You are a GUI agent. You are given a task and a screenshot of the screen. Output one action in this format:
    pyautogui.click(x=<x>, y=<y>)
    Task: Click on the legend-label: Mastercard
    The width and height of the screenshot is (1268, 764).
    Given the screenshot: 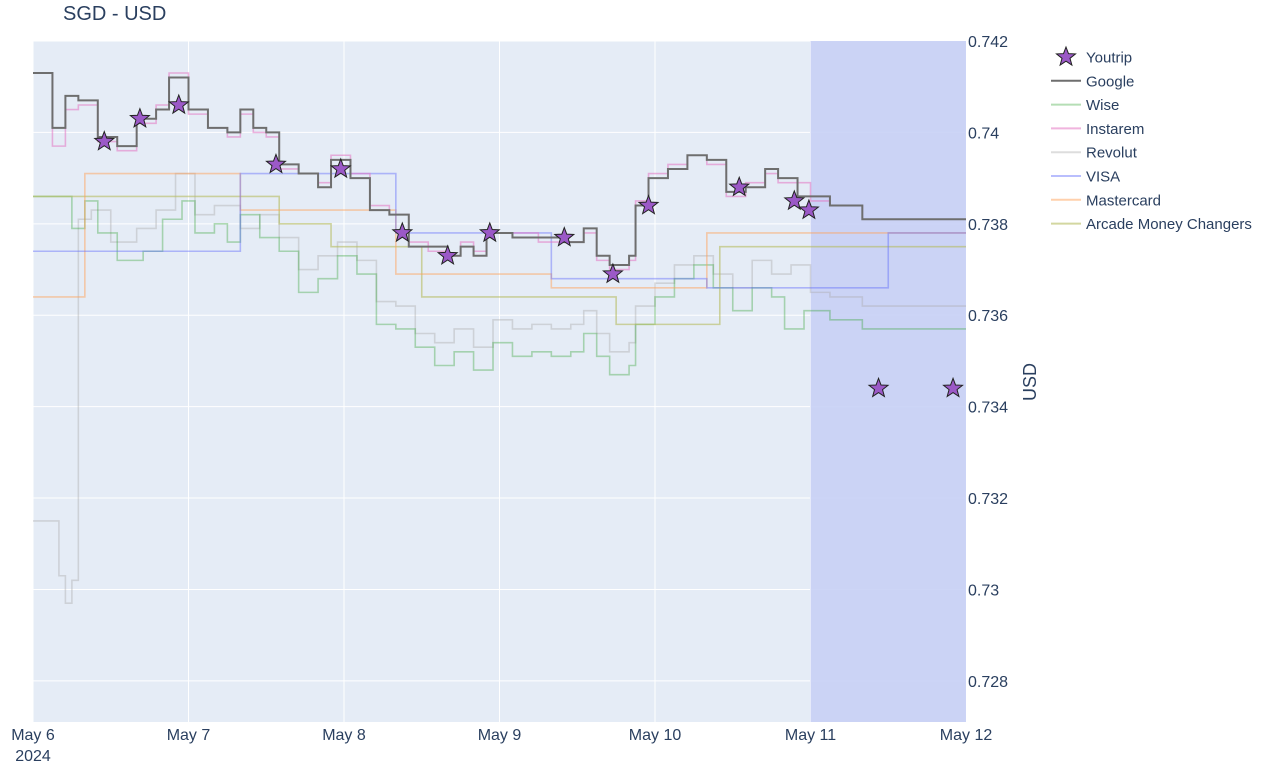 What is the action you would take?
    pyautogui.click(x=1123, y=200)
    